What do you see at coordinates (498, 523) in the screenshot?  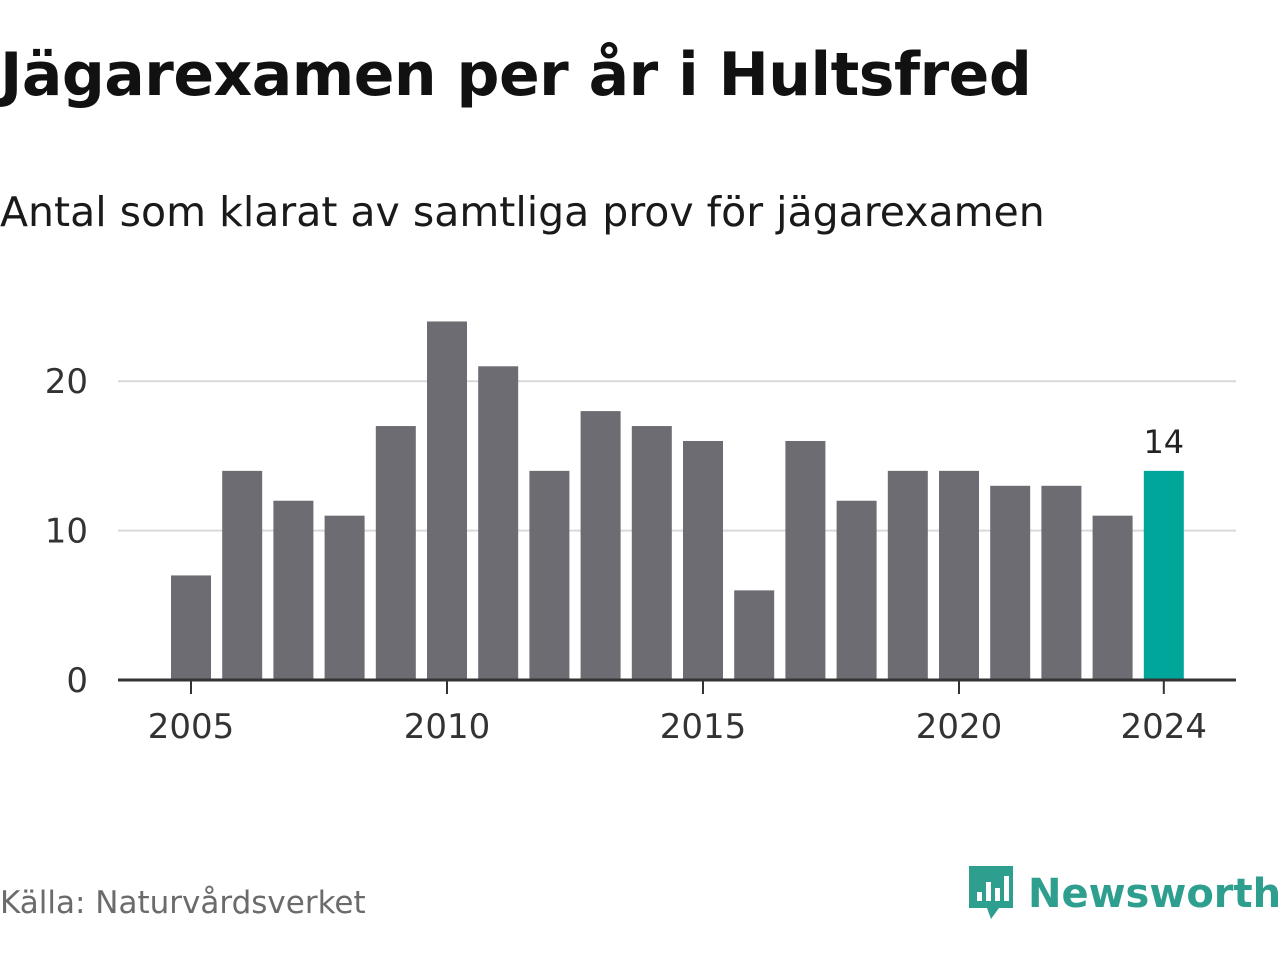 I see `bar-2011` at bounding box center [498, 523].